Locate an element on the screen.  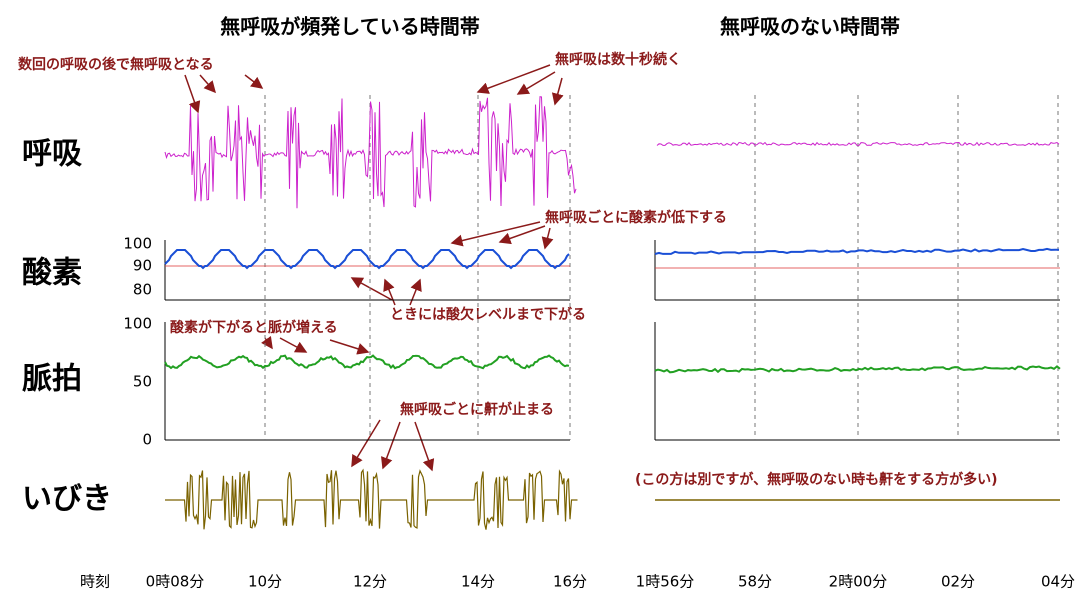
annotation: 無呼吸ごとに鼾が止まる is located at coordinates (477, 409).